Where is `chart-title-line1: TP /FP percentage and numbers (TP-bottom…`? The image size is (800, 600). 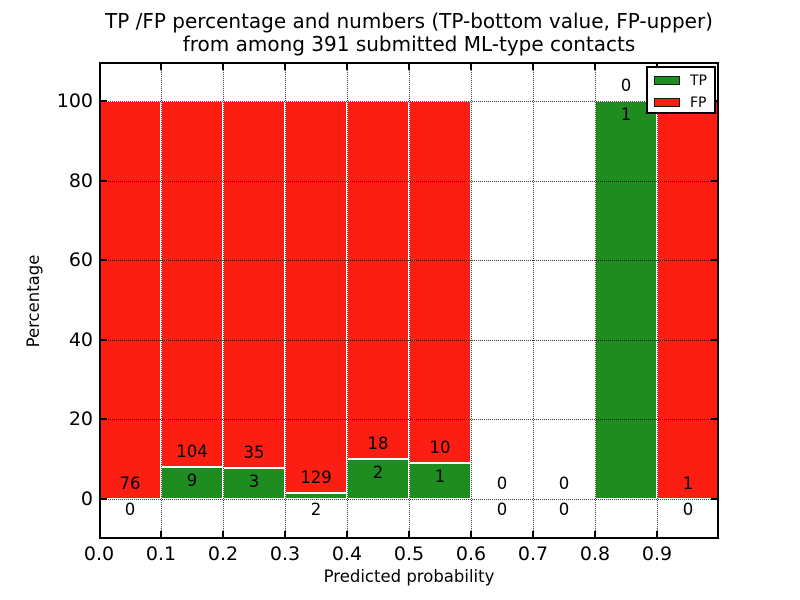 chart-title-line1: TP /FP percentage and numbers (TP-bottom… is located at coordinates (409, 21).